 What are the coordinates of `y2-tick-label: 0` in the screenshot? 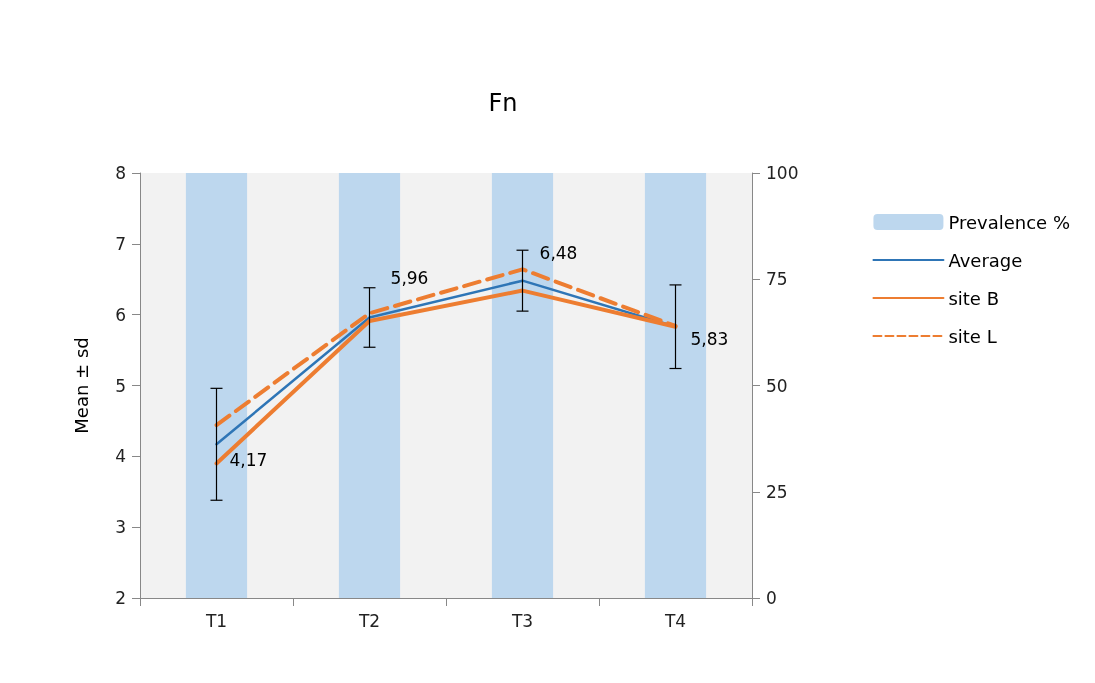 It's located at (771, 598).